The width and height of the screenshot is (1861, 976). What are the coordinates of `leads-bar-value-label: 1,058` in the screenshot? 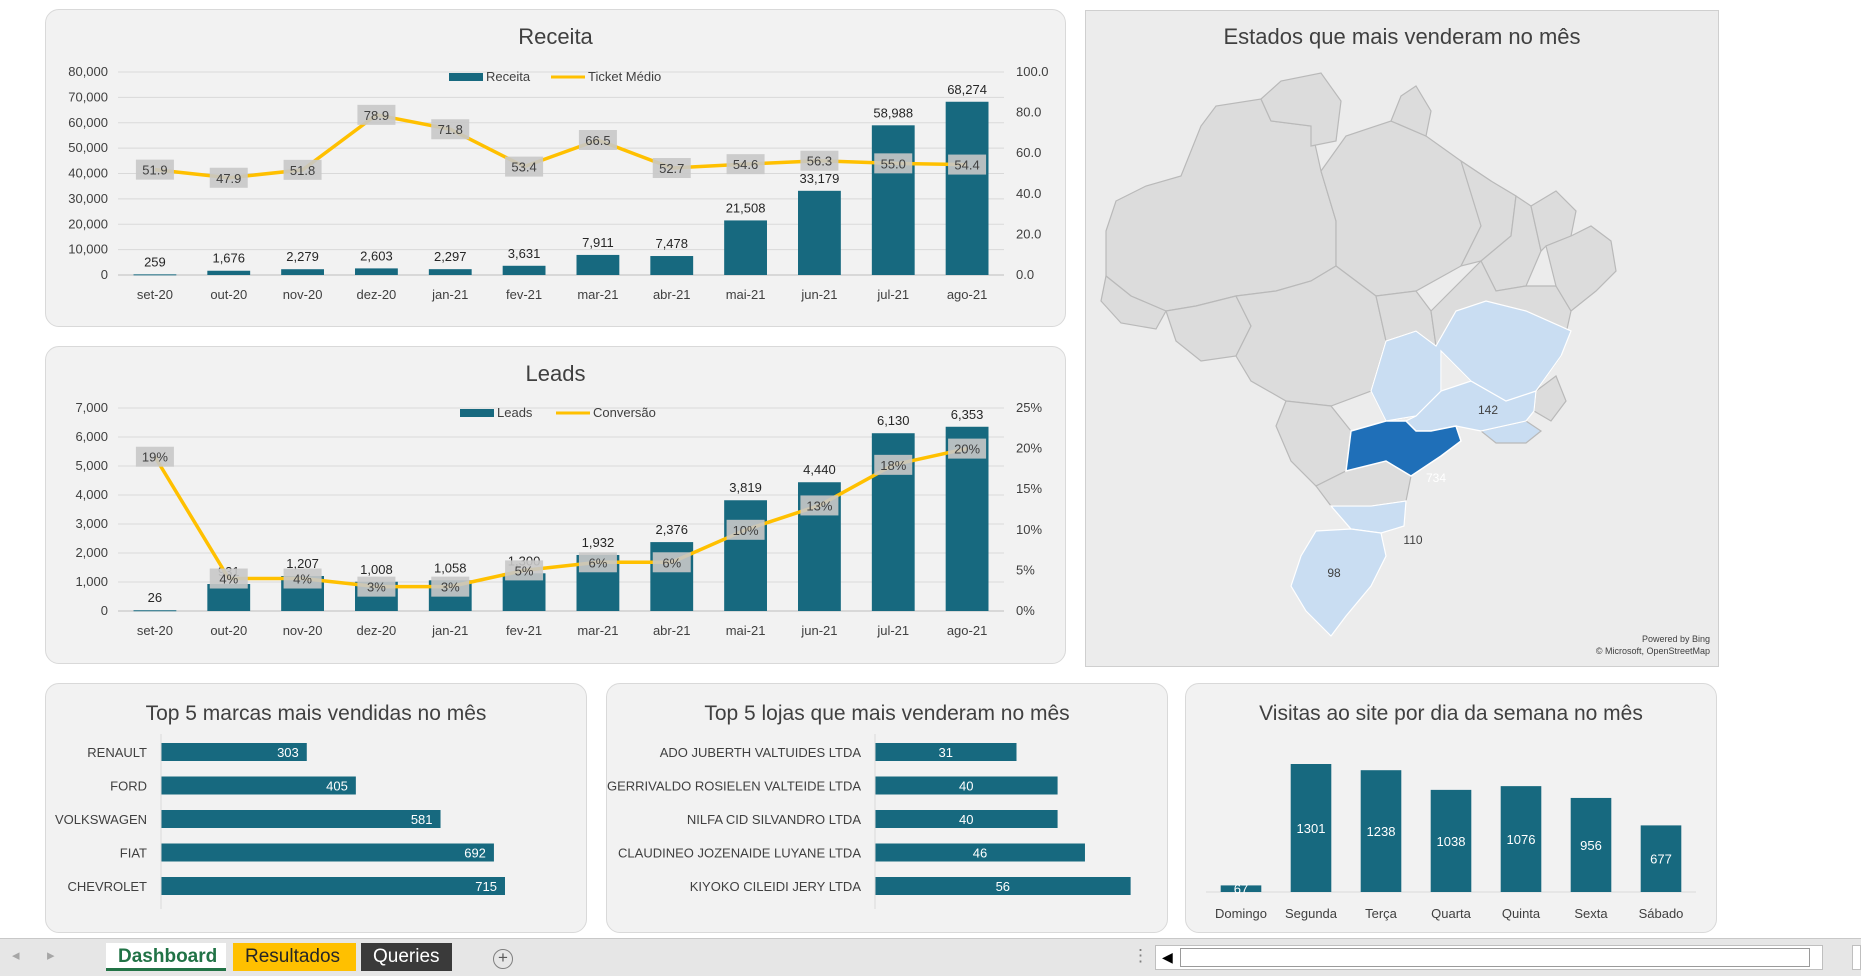 It's located at (450, 567).